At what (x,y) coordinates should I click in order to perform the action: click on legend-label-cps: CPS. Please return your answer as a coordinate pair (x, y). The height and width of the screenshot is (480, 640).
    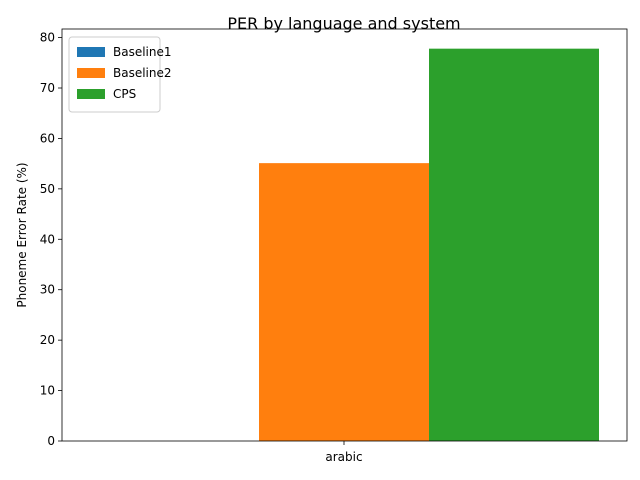
    Looking at the image, I should click on (124, 94).